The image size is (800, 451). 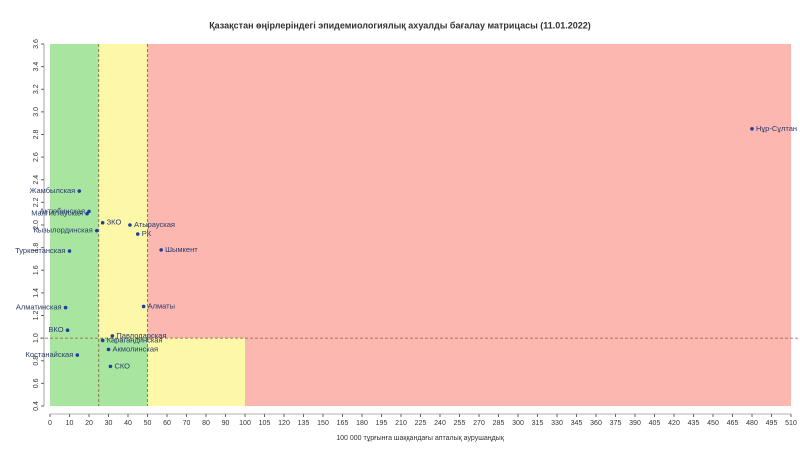 I want to click on point-label: Актюбинская, so click(x=62, y=210).